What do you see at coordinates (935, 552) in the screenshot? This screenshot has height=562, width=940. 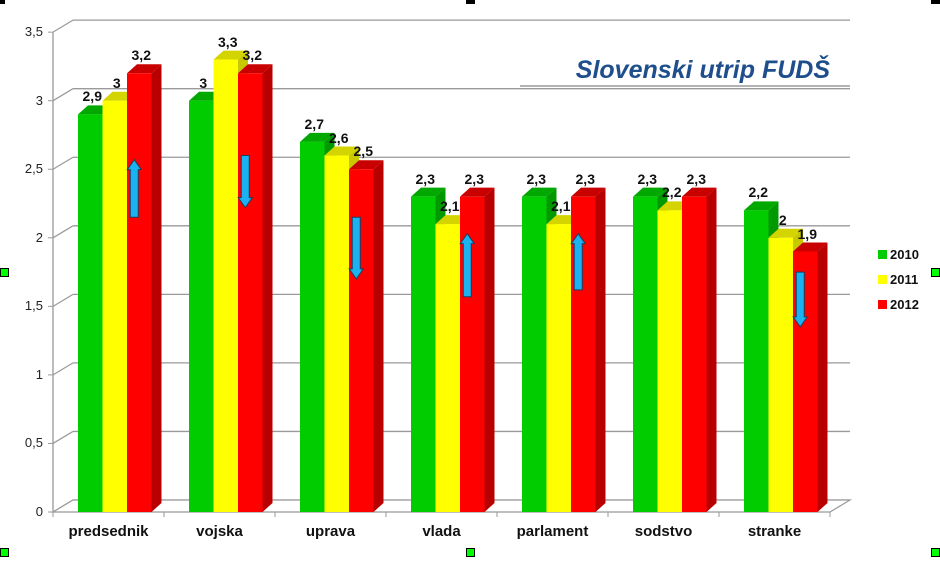 I see `resize-handle-bottom-right` at bounding box center [935, 552].